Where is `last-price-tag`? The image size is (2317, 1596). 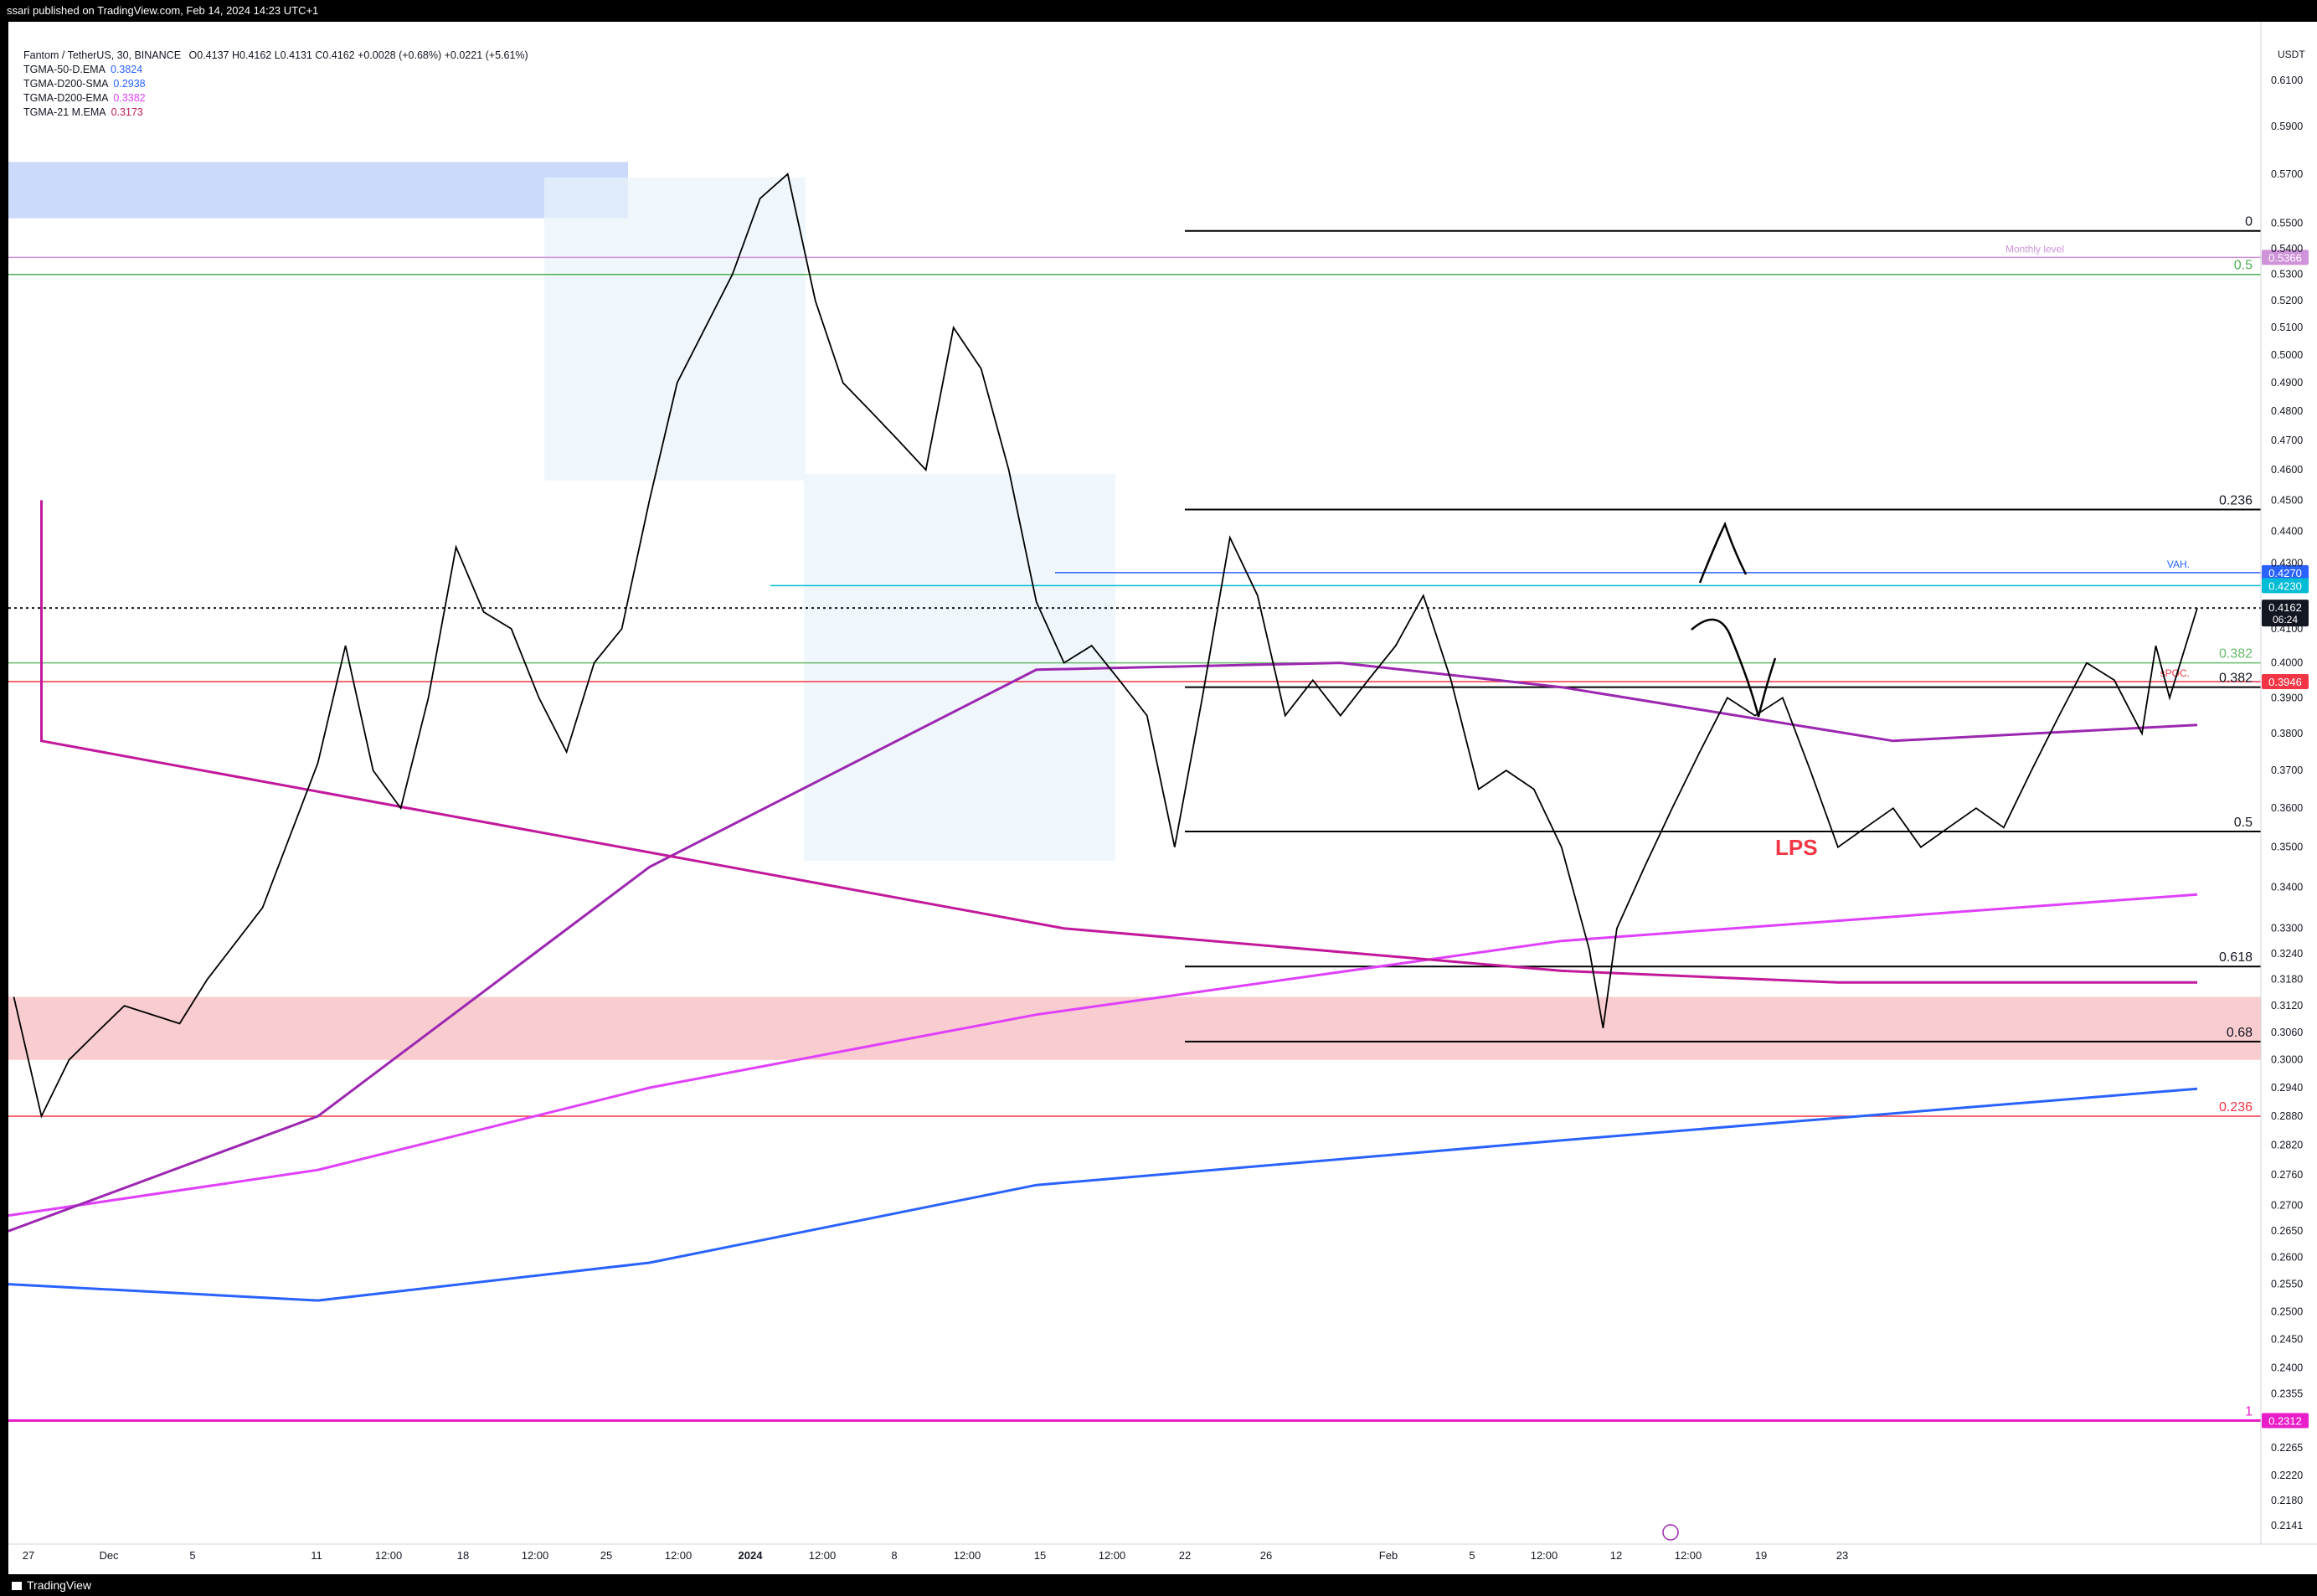
last-price-tag is located at coordinates (2285, 613).